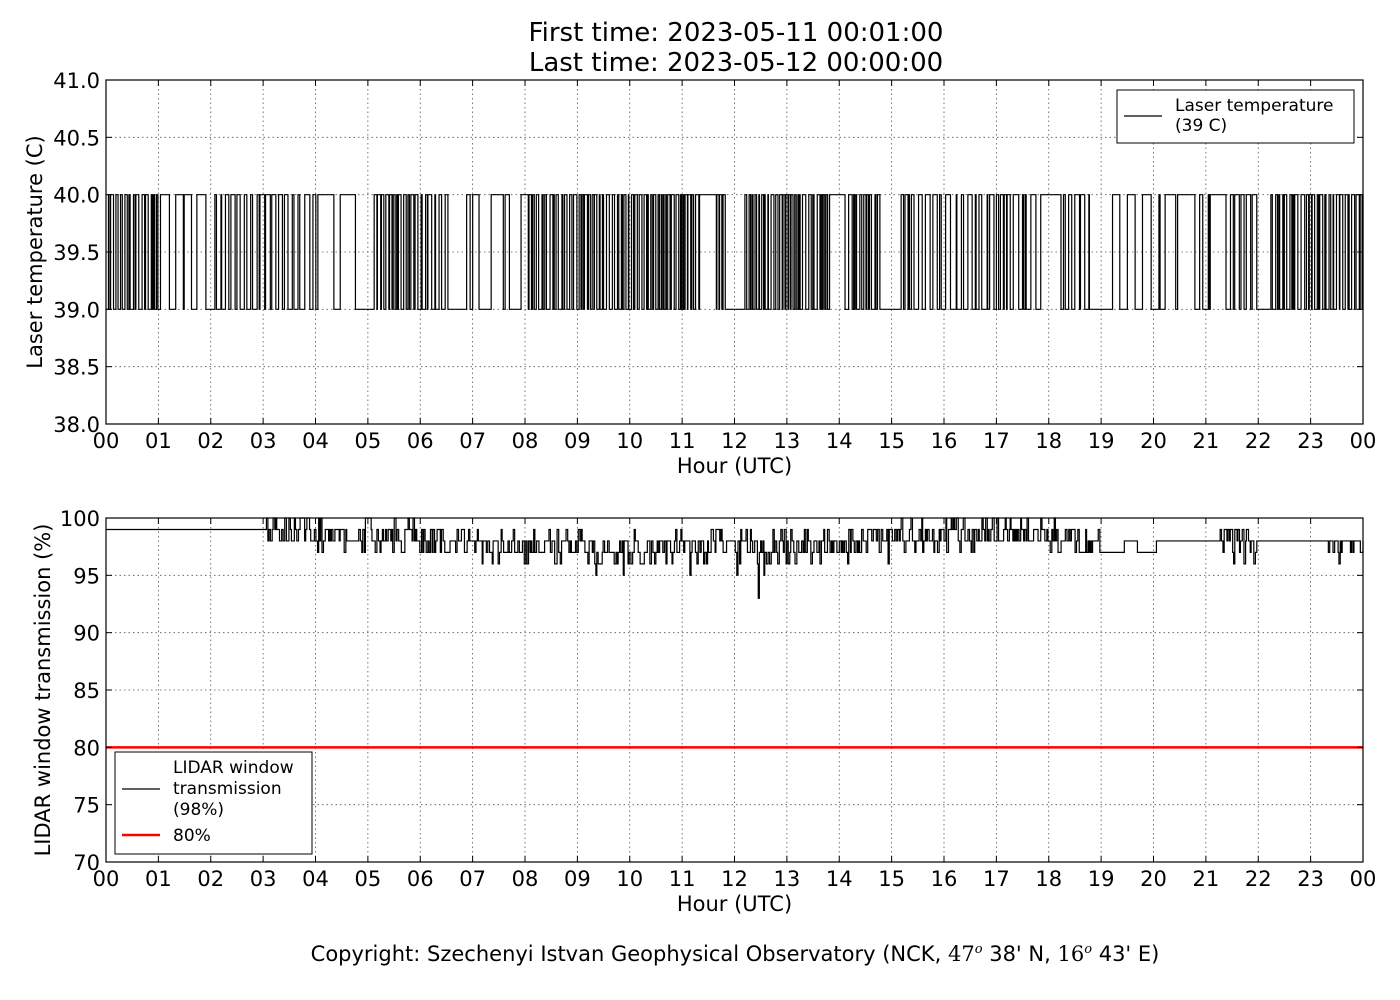  What do you see at coordinates (35, 251) in the screenshot?
I see `y-axis-label: Laser temperature (C)` at bounding box center [35, 251].